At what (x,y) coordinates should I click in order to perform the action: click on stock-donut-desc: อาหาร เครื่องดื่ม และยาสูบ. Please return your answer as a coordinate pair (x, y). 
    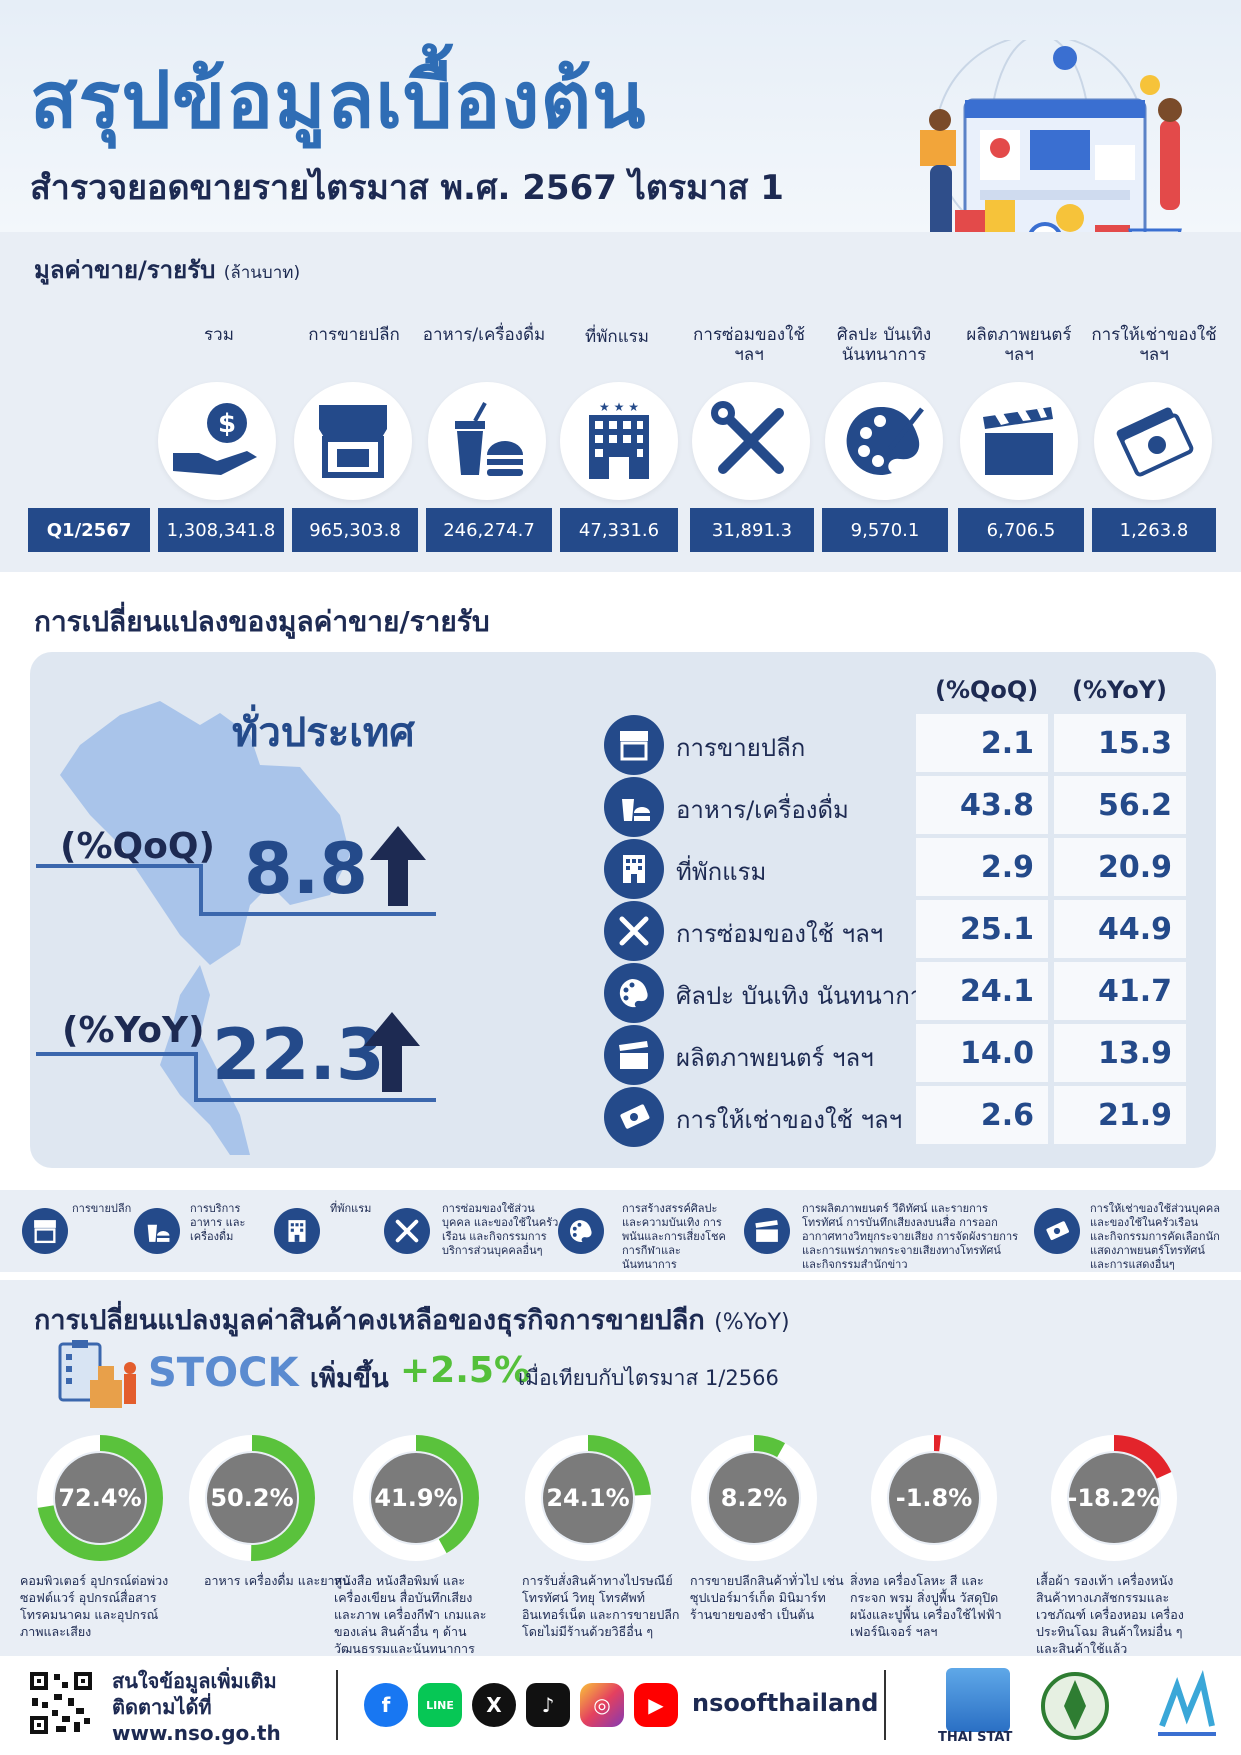
    Looking at the image, I should click on (277, 1580).